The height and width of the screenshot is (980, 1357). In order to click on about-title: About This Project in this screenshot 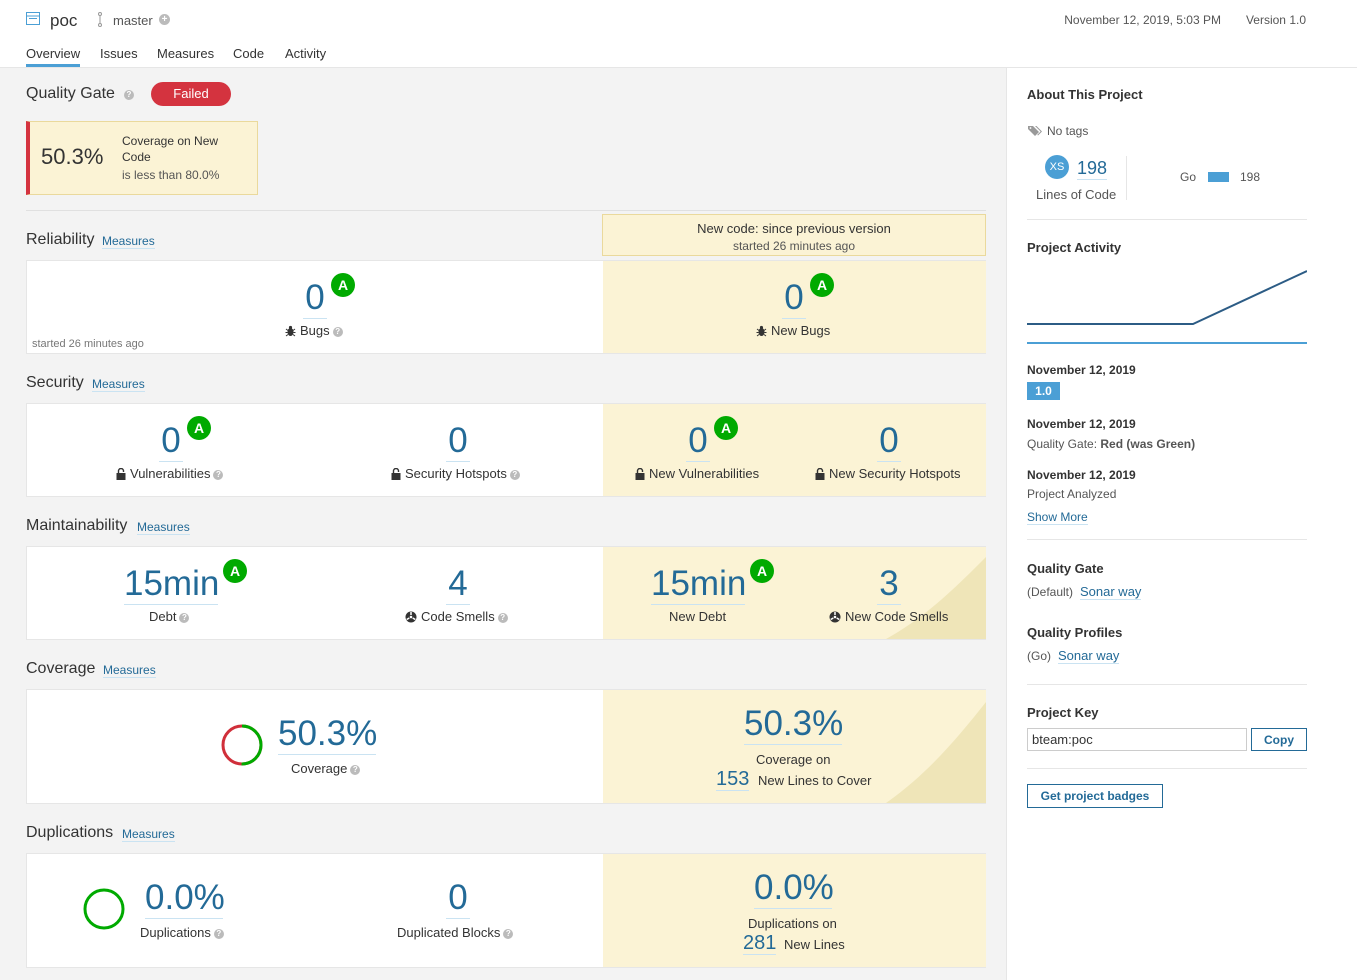, I will do `click(1085, 94)`.